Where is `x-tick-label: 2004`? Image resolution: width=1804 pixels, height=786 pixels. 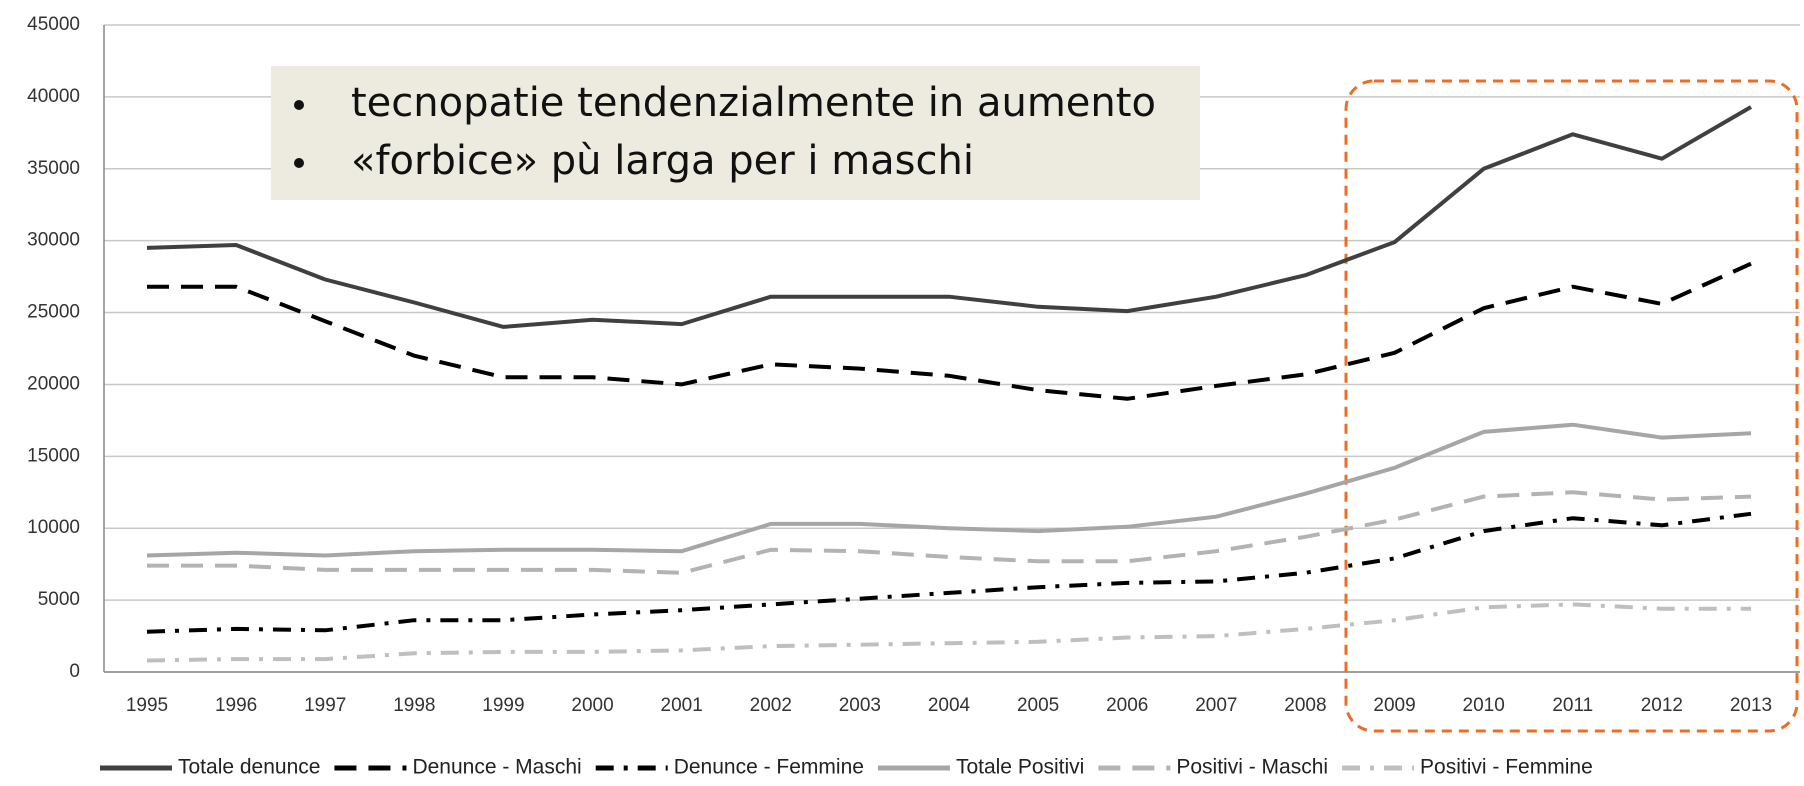 x-tick-label: 2004 is located at coordinates (949, 705).